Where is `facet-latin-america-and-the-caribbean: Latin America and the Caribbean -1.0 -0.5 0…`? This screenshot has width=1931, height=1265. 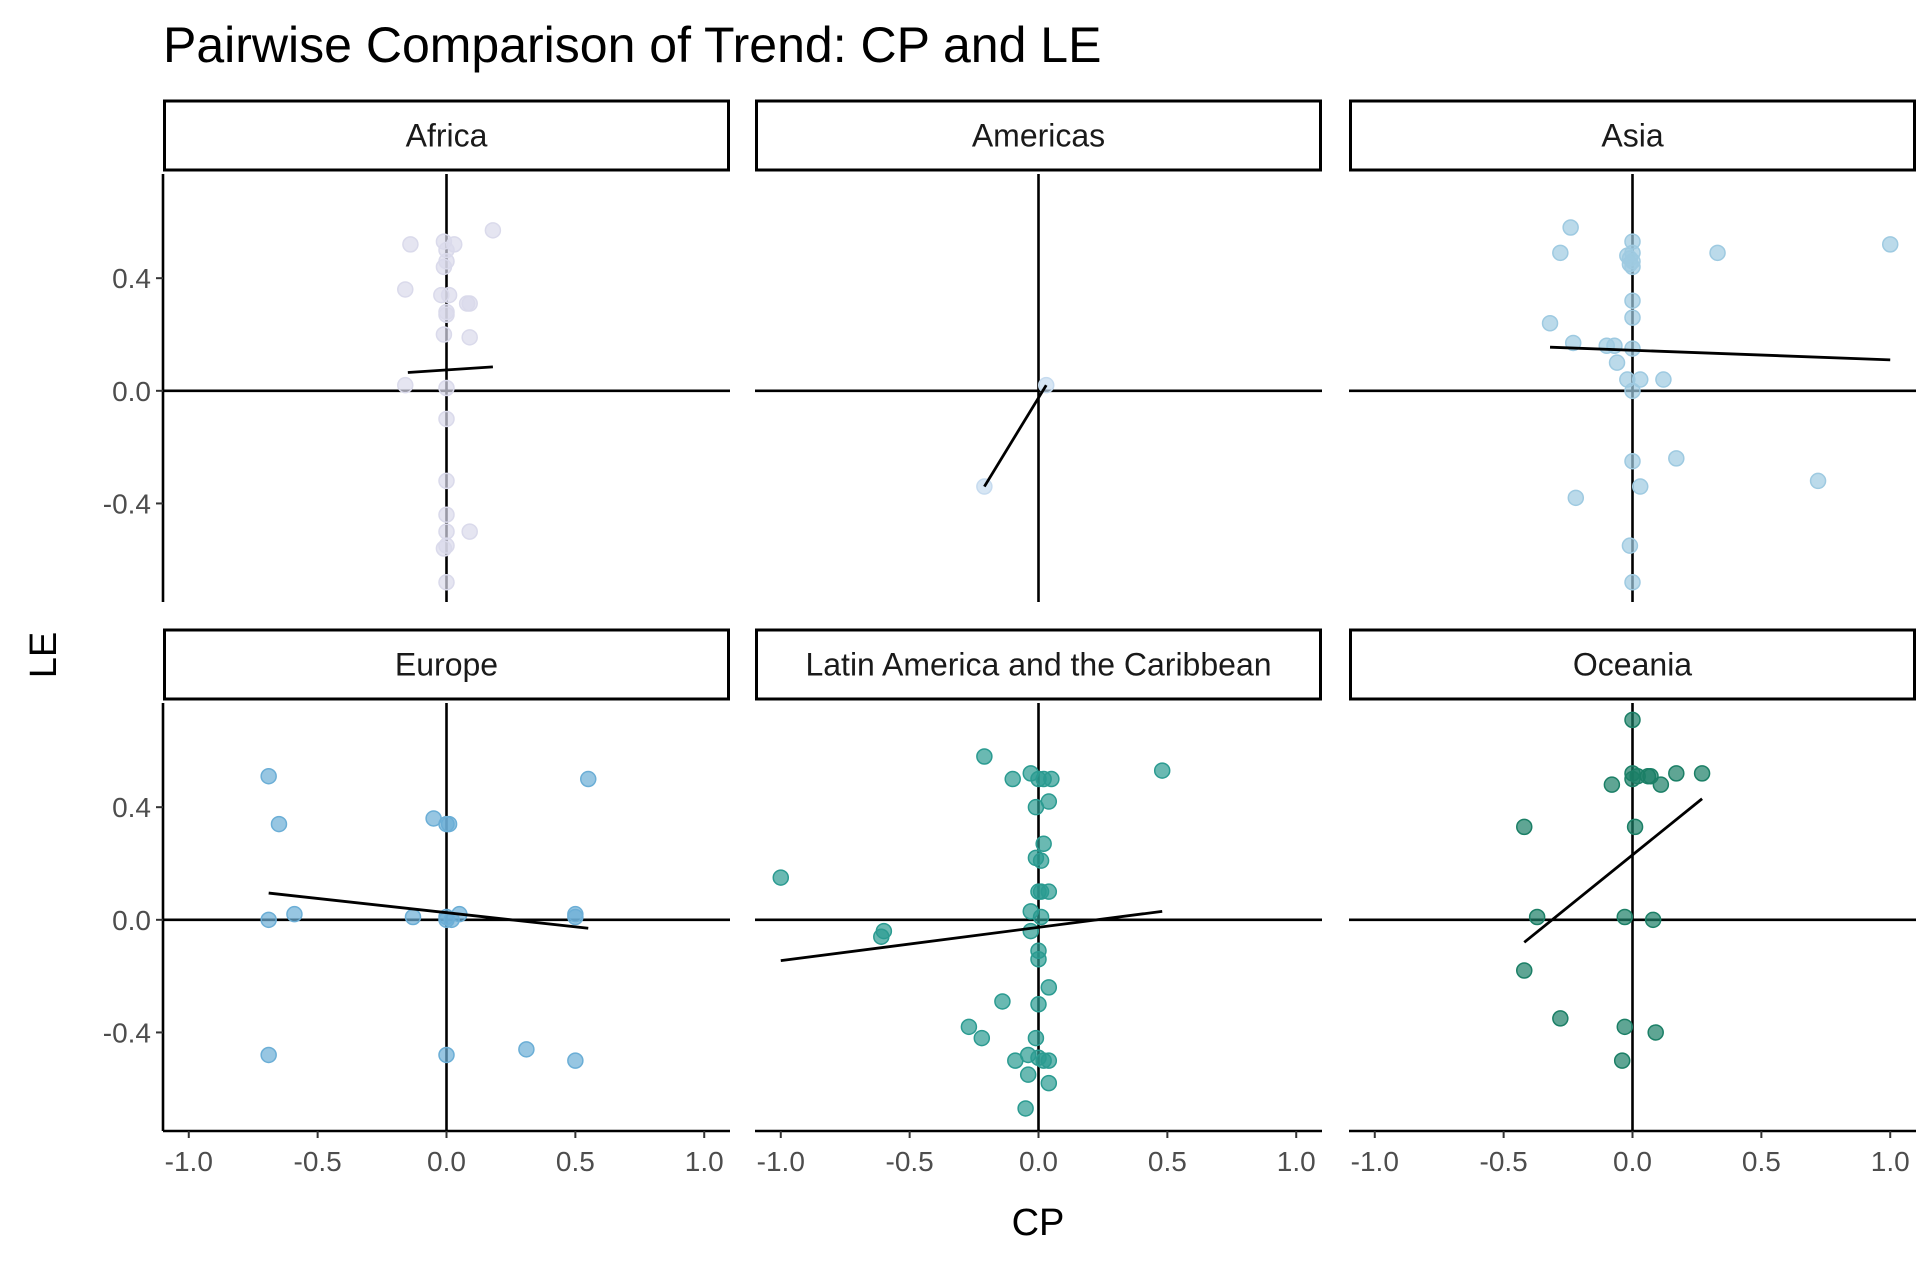 facet-latin-america-and-the-caribbean: Latin America and the Caribbean -1.0 -0.5 0… is located at coordinates (1038, 902).